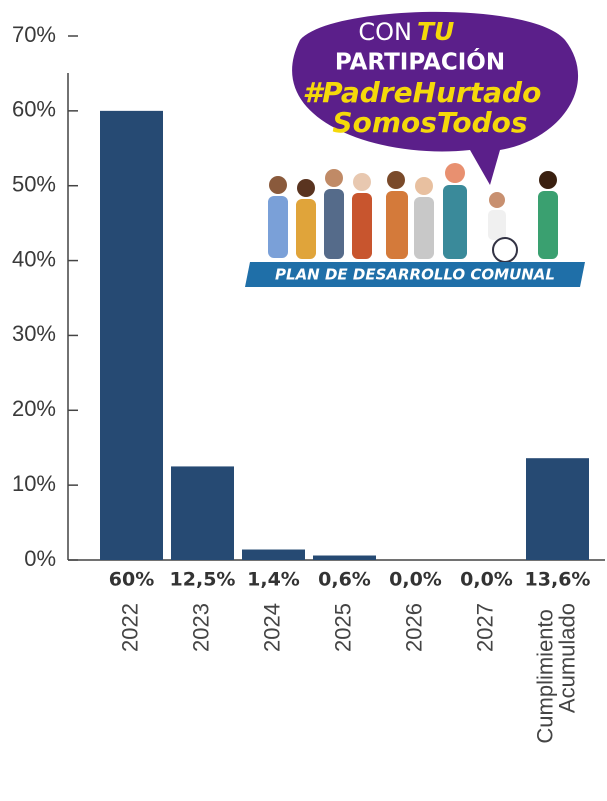 This screenshot has width=607, height=801. I want to click on y-tick-label: 30%, so click(34, 333).